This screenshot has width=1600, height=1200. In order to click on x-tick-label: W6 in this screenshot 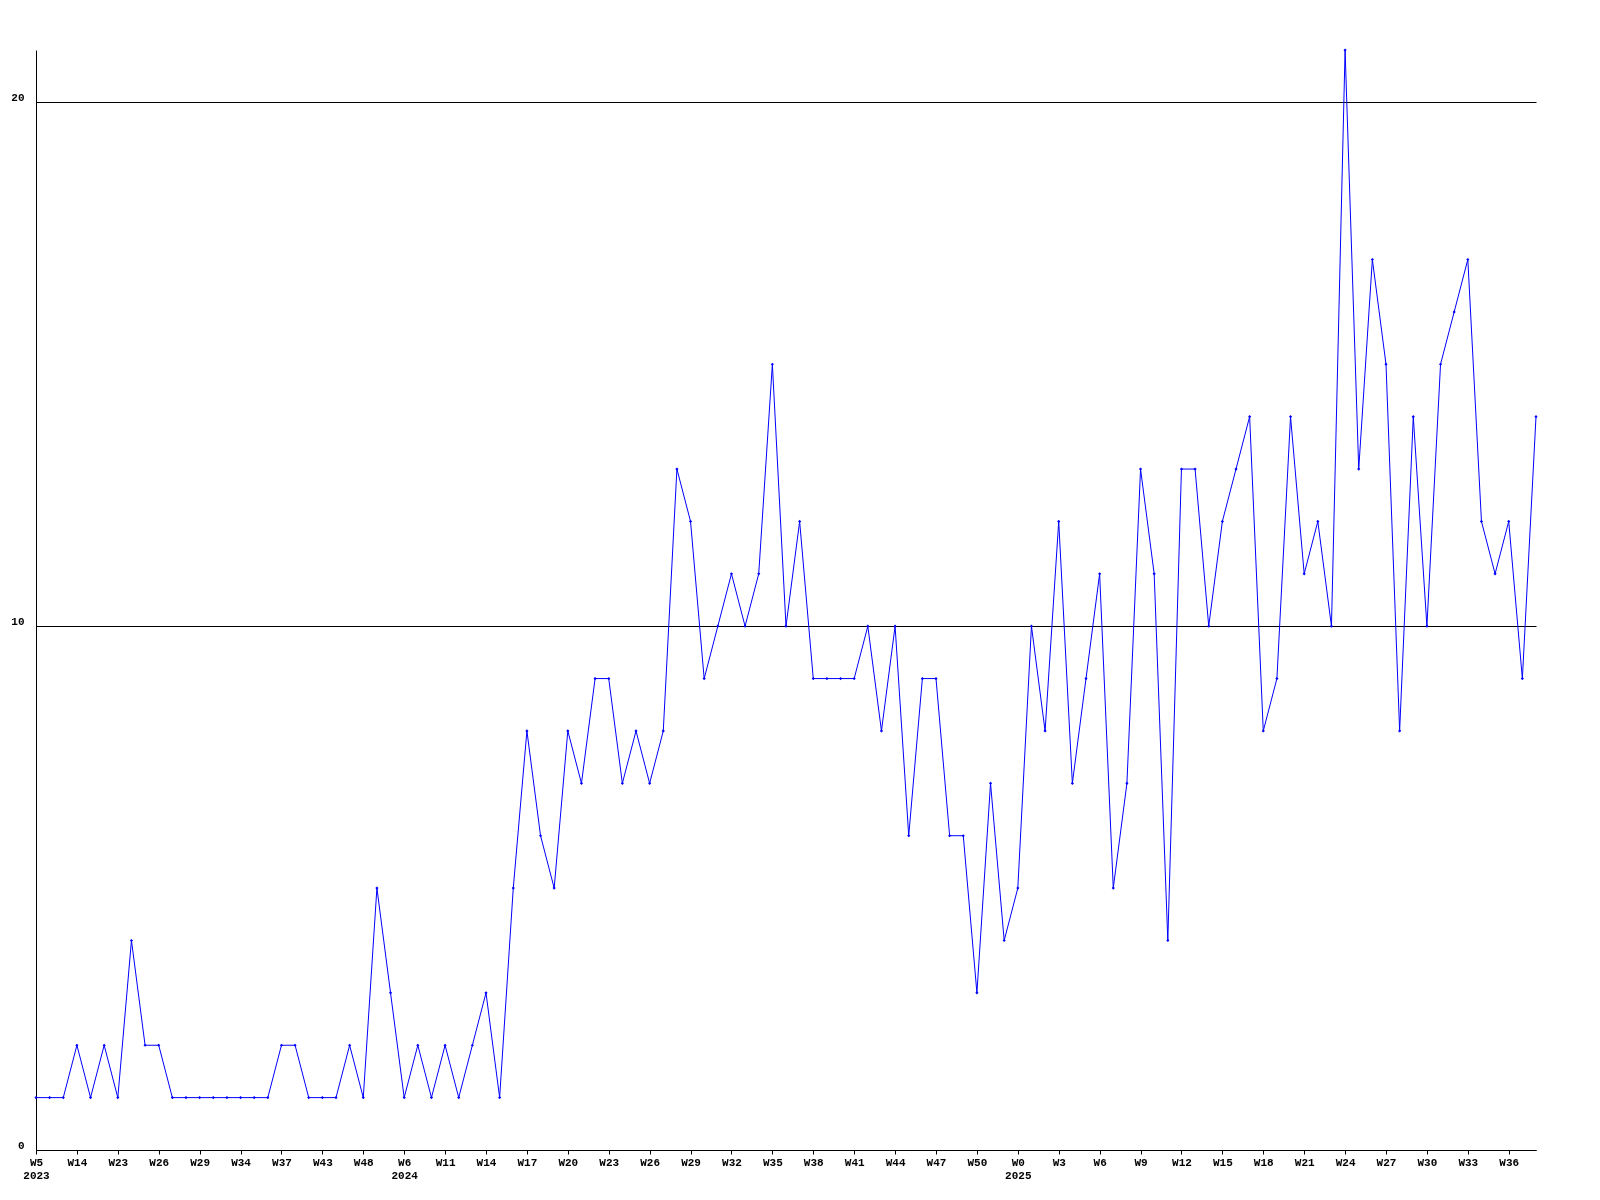, I will do `click(1100, 1162)`.